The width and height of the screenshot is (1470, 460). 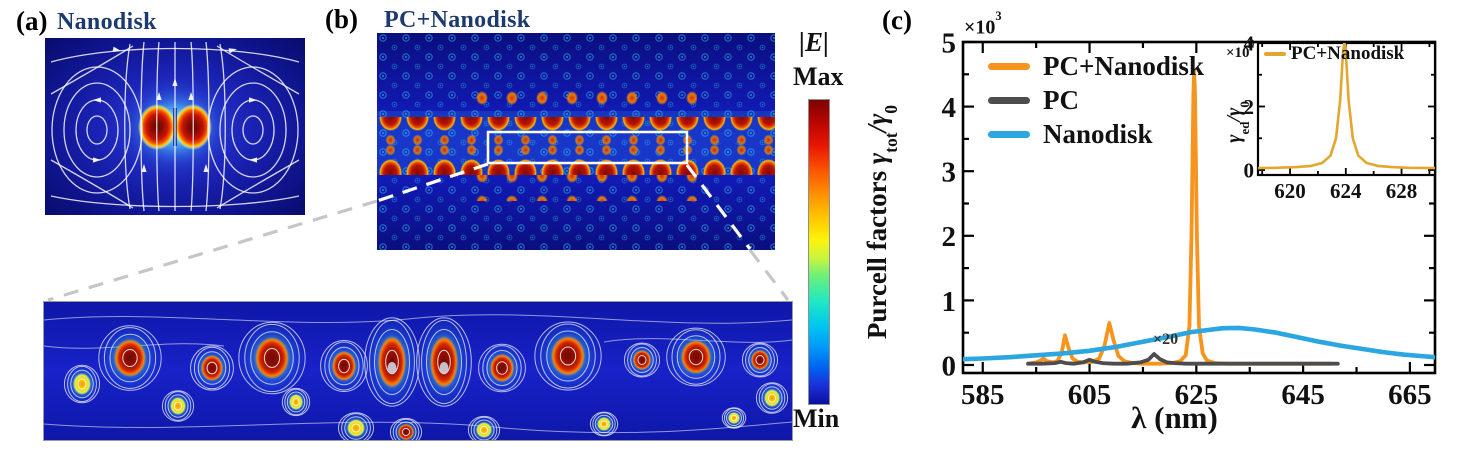 I want to click on series-Nanodisk, so click(x=1199, y=343).